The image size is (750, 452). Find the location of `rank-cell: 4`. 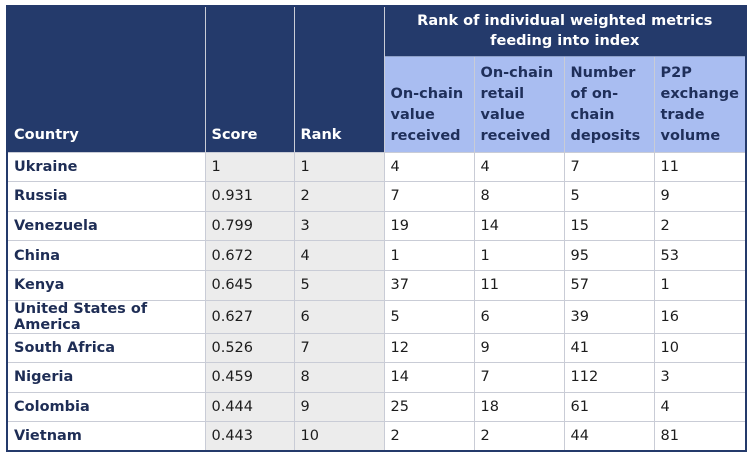

rank-cell: 4 is located at coordinates (339, 255).